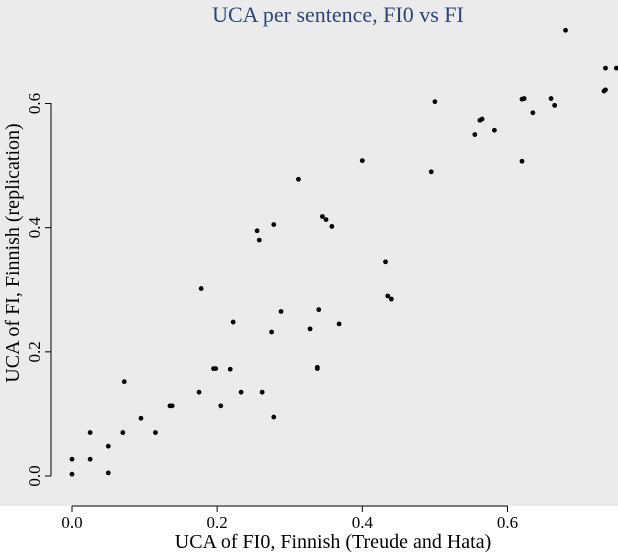 The image size is (618, 554). What do you see at coordinates (363, 522) in the screenshot?
I see `x-tick-label: 0.4` at bounding box center [363, 522].